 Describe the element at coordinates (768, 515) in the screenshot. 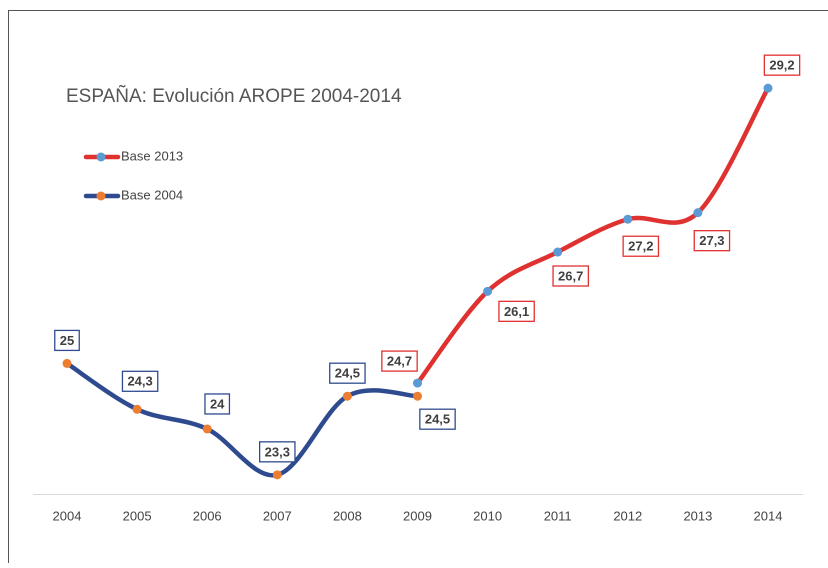

I see `x-tick-label: 2014` at that location.